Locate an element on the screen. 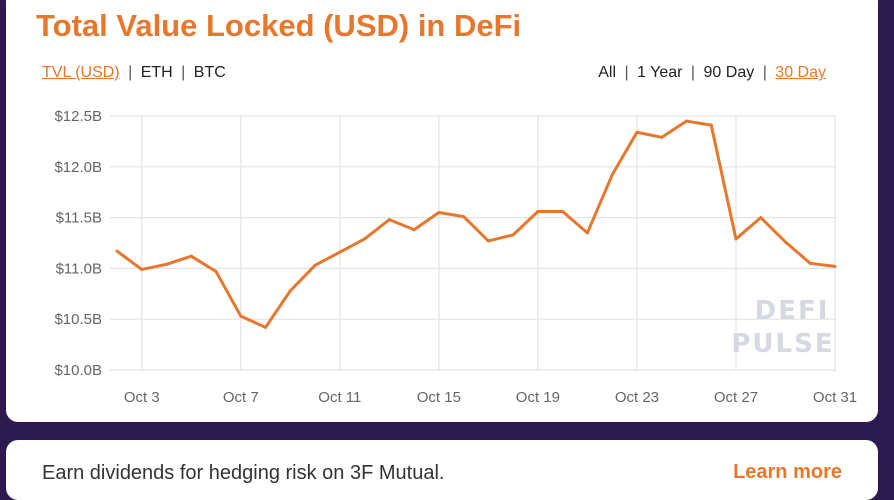 Image resolution: width=894 pixels, height=500 pixels. metric-tabs: TVL (USD) | ETH | BTC is located at coordinates (134, 73).